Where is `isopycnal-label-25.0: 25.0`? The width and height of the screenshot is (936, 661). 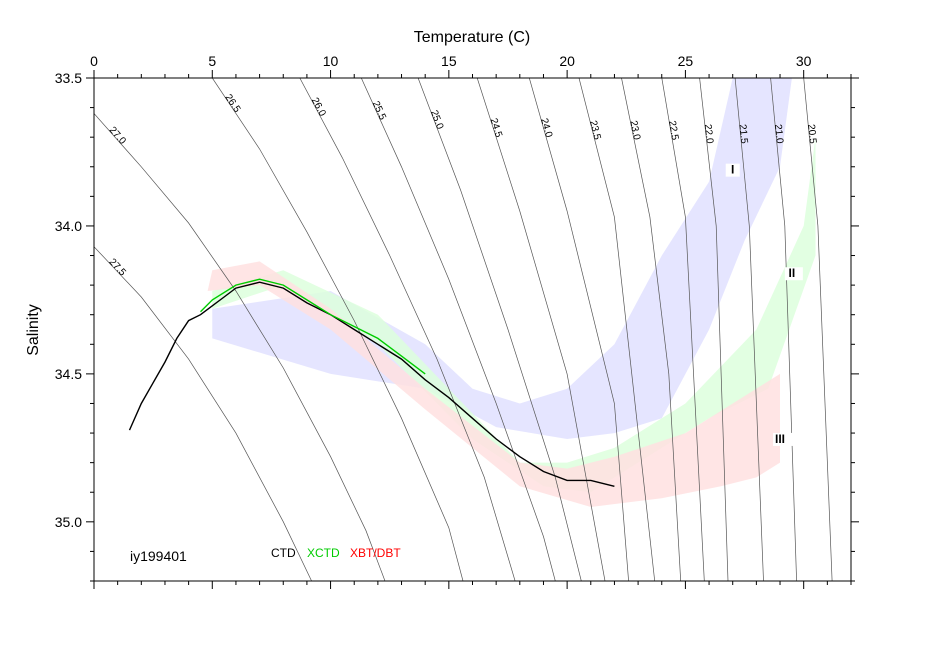
isopycnal-label-25.0: 25.0 is located at coordinates (436, 120).